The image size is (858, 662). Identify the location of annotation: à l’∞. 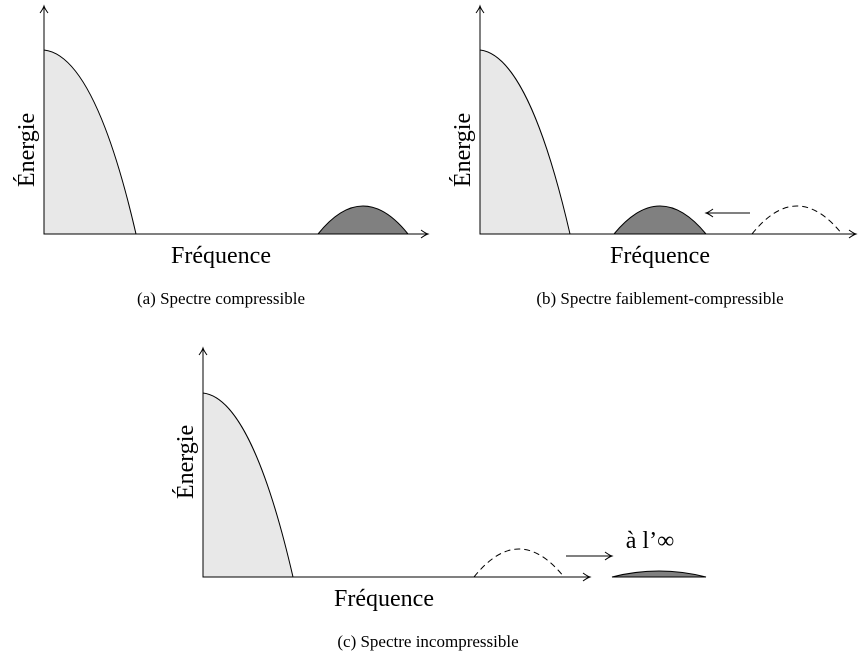
(650, 541).